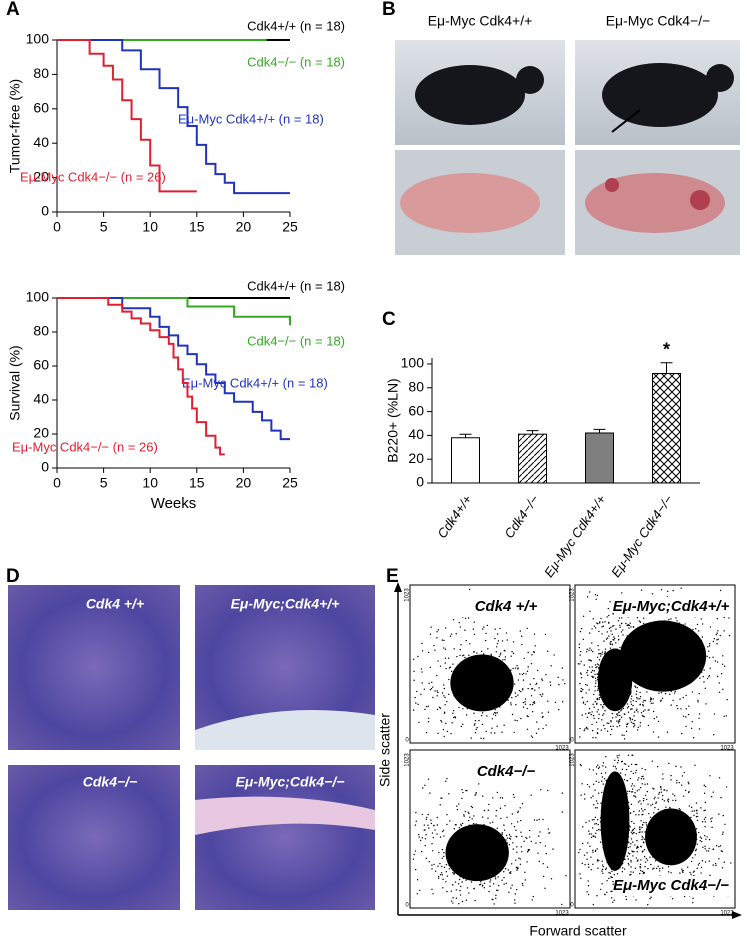 This screenshot has width=747, height=944. What do you see at coordinates (45, 467) in the screenshot?
I see `y-tick-label: 0` at bounding box center [45, 467].